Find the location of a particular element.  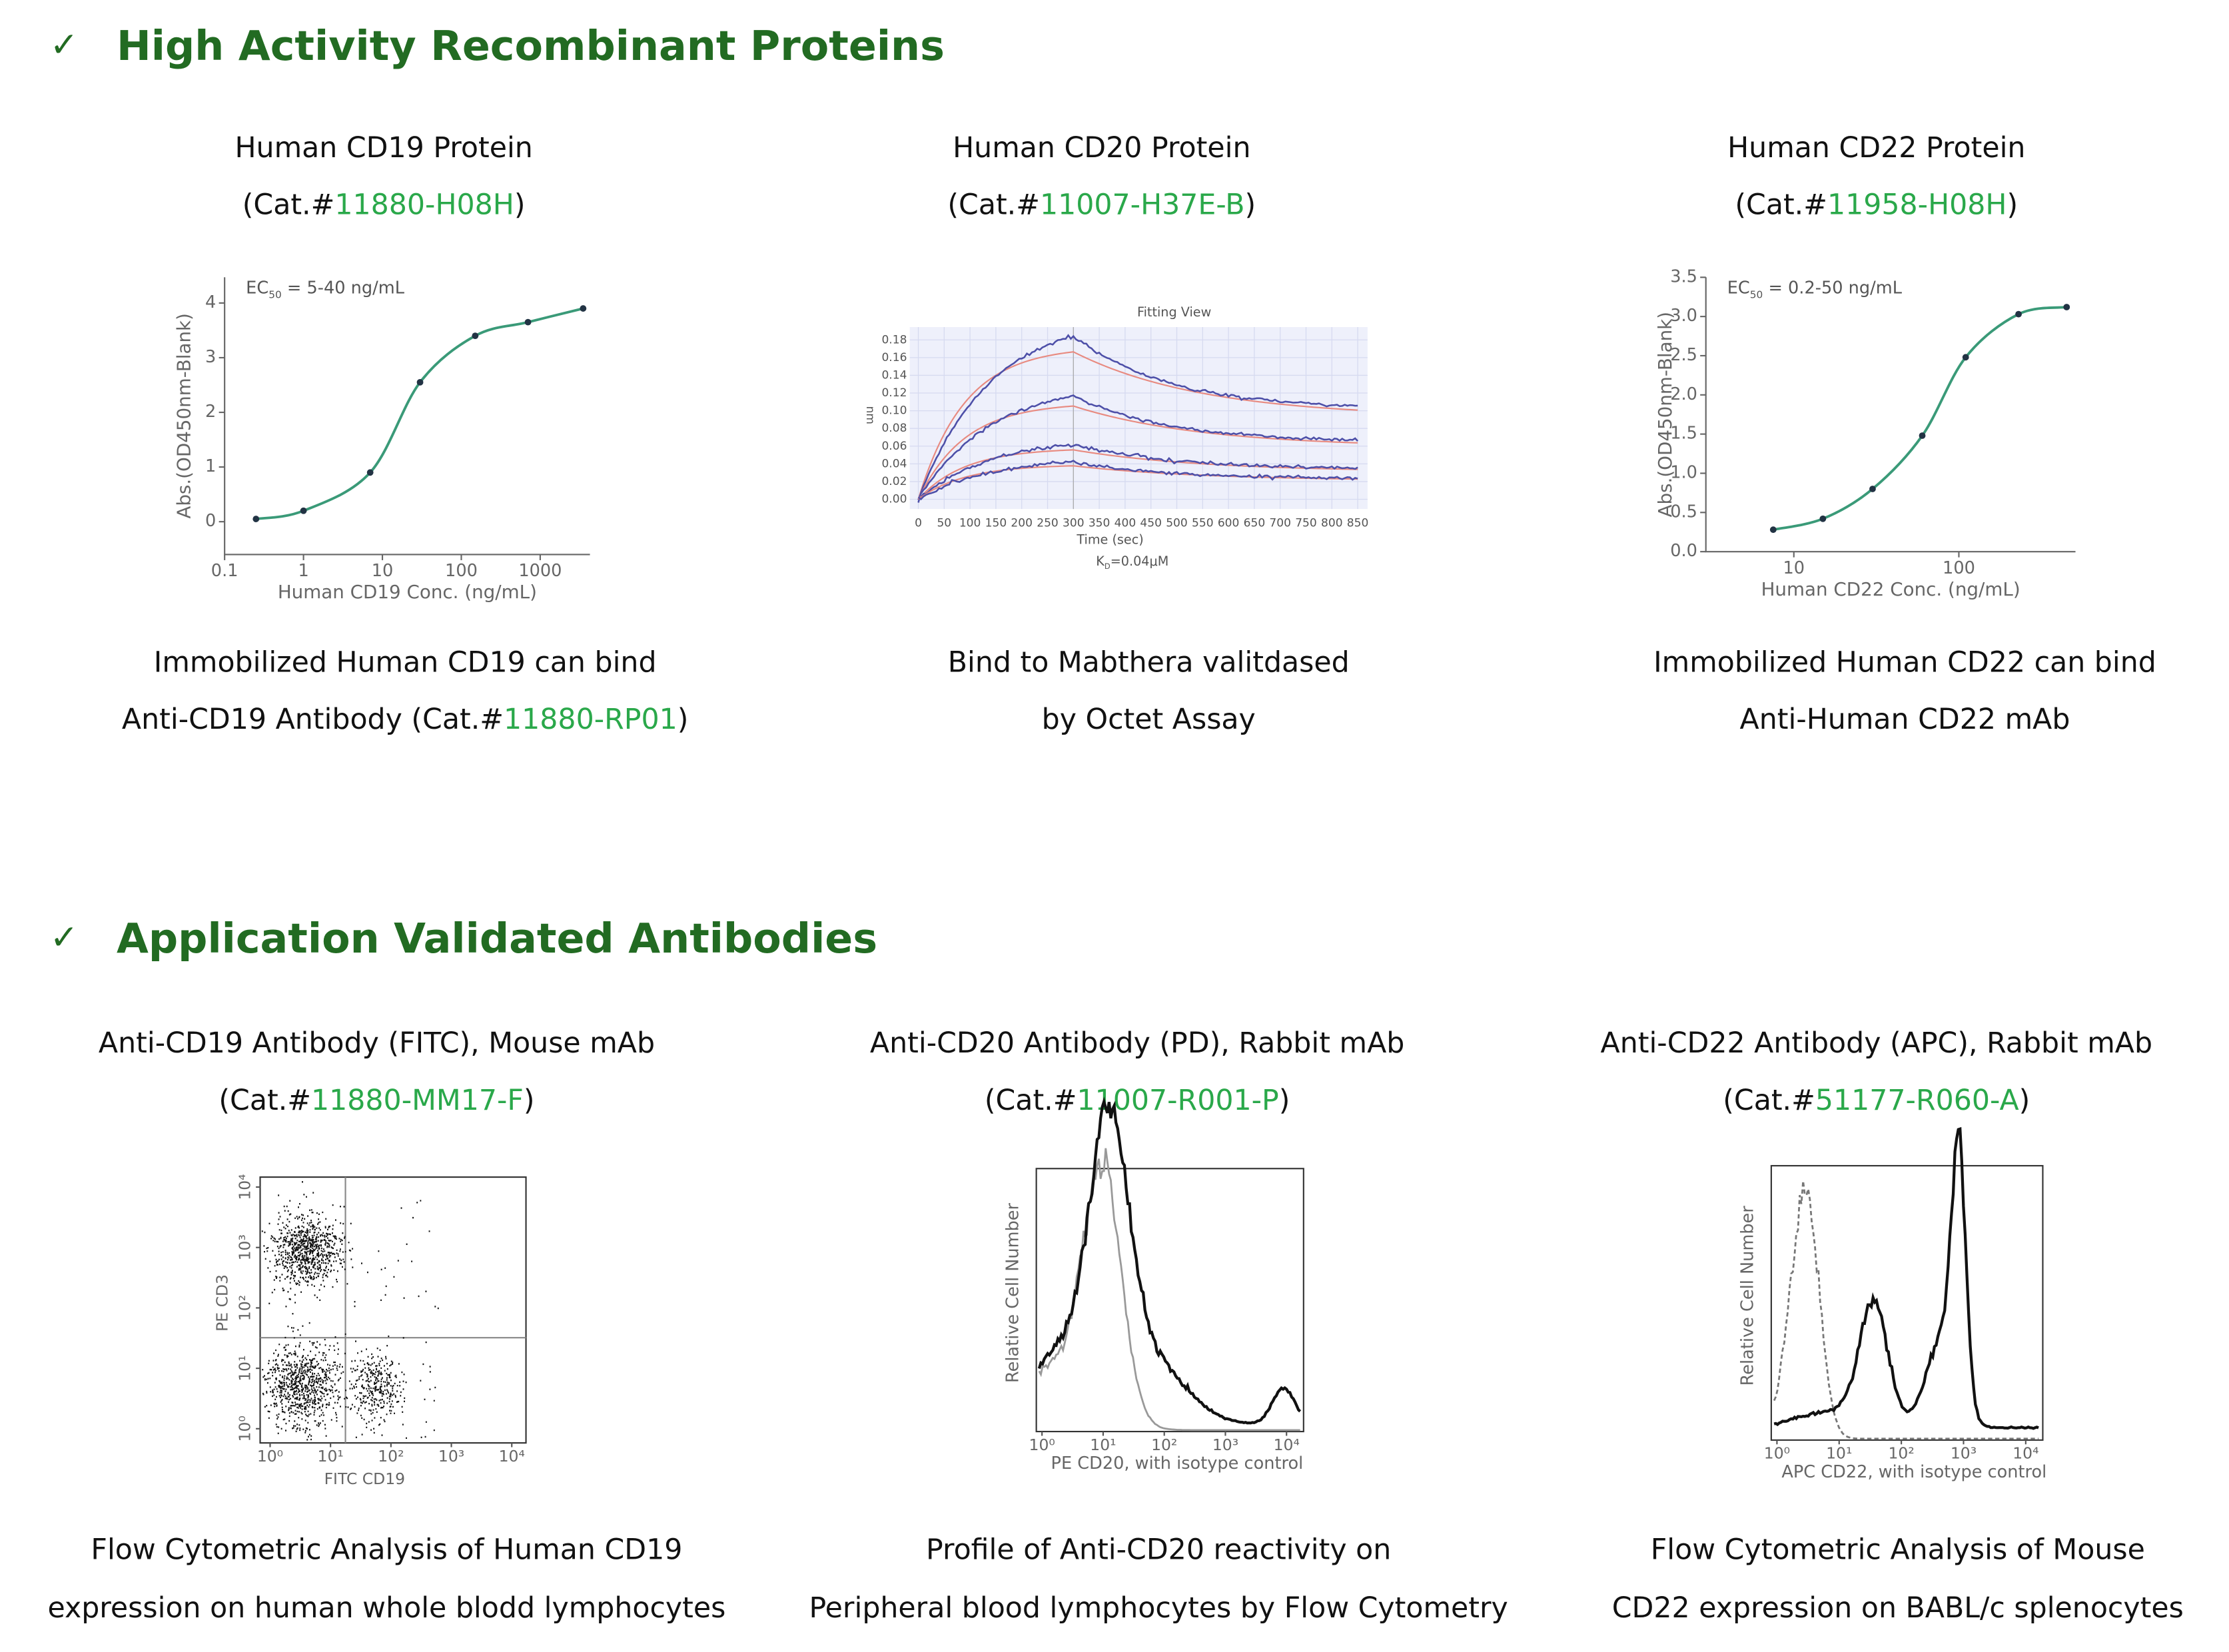

catalog-link: 11007-H37E-B is located at coordinates (1142, 204).